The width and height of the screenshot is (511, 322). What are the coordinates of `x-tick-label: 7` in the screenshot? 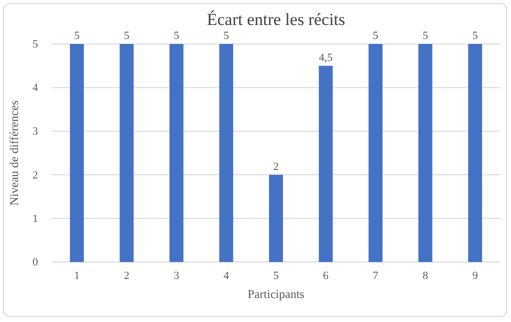 It's located at (375, 276).